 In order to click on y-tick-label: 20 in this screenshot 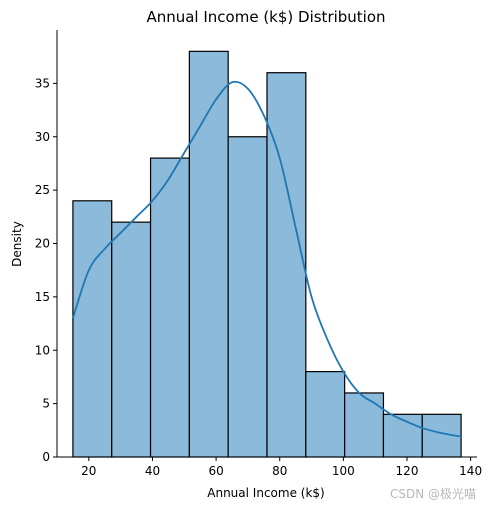, I will do `click(42, 244)`.